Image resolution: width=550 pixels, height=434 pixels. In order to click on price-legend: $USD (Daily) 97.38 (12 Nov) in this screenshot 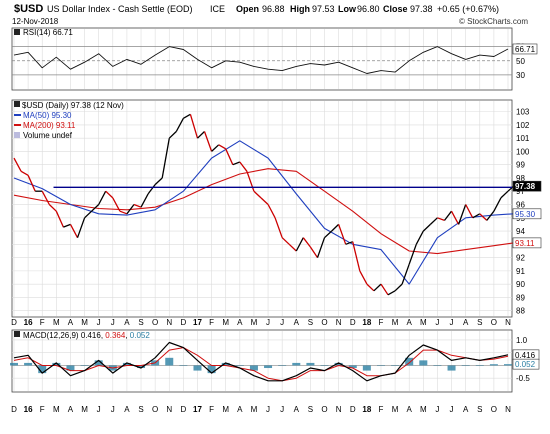, I will do `click(73, 105)`.